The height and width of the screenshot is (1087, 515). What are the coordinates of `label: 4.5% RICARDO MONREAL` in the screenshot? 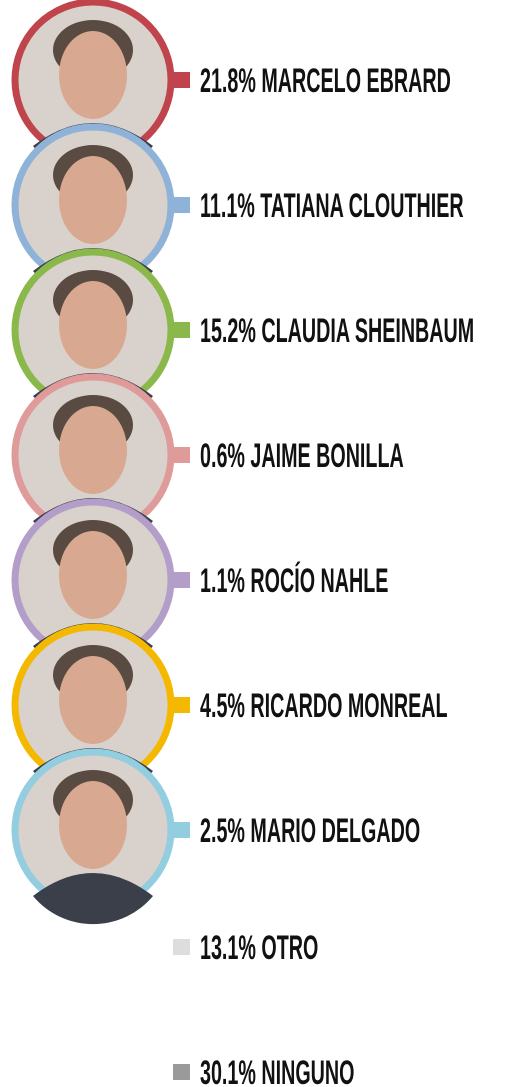 It's located at (324, 705).